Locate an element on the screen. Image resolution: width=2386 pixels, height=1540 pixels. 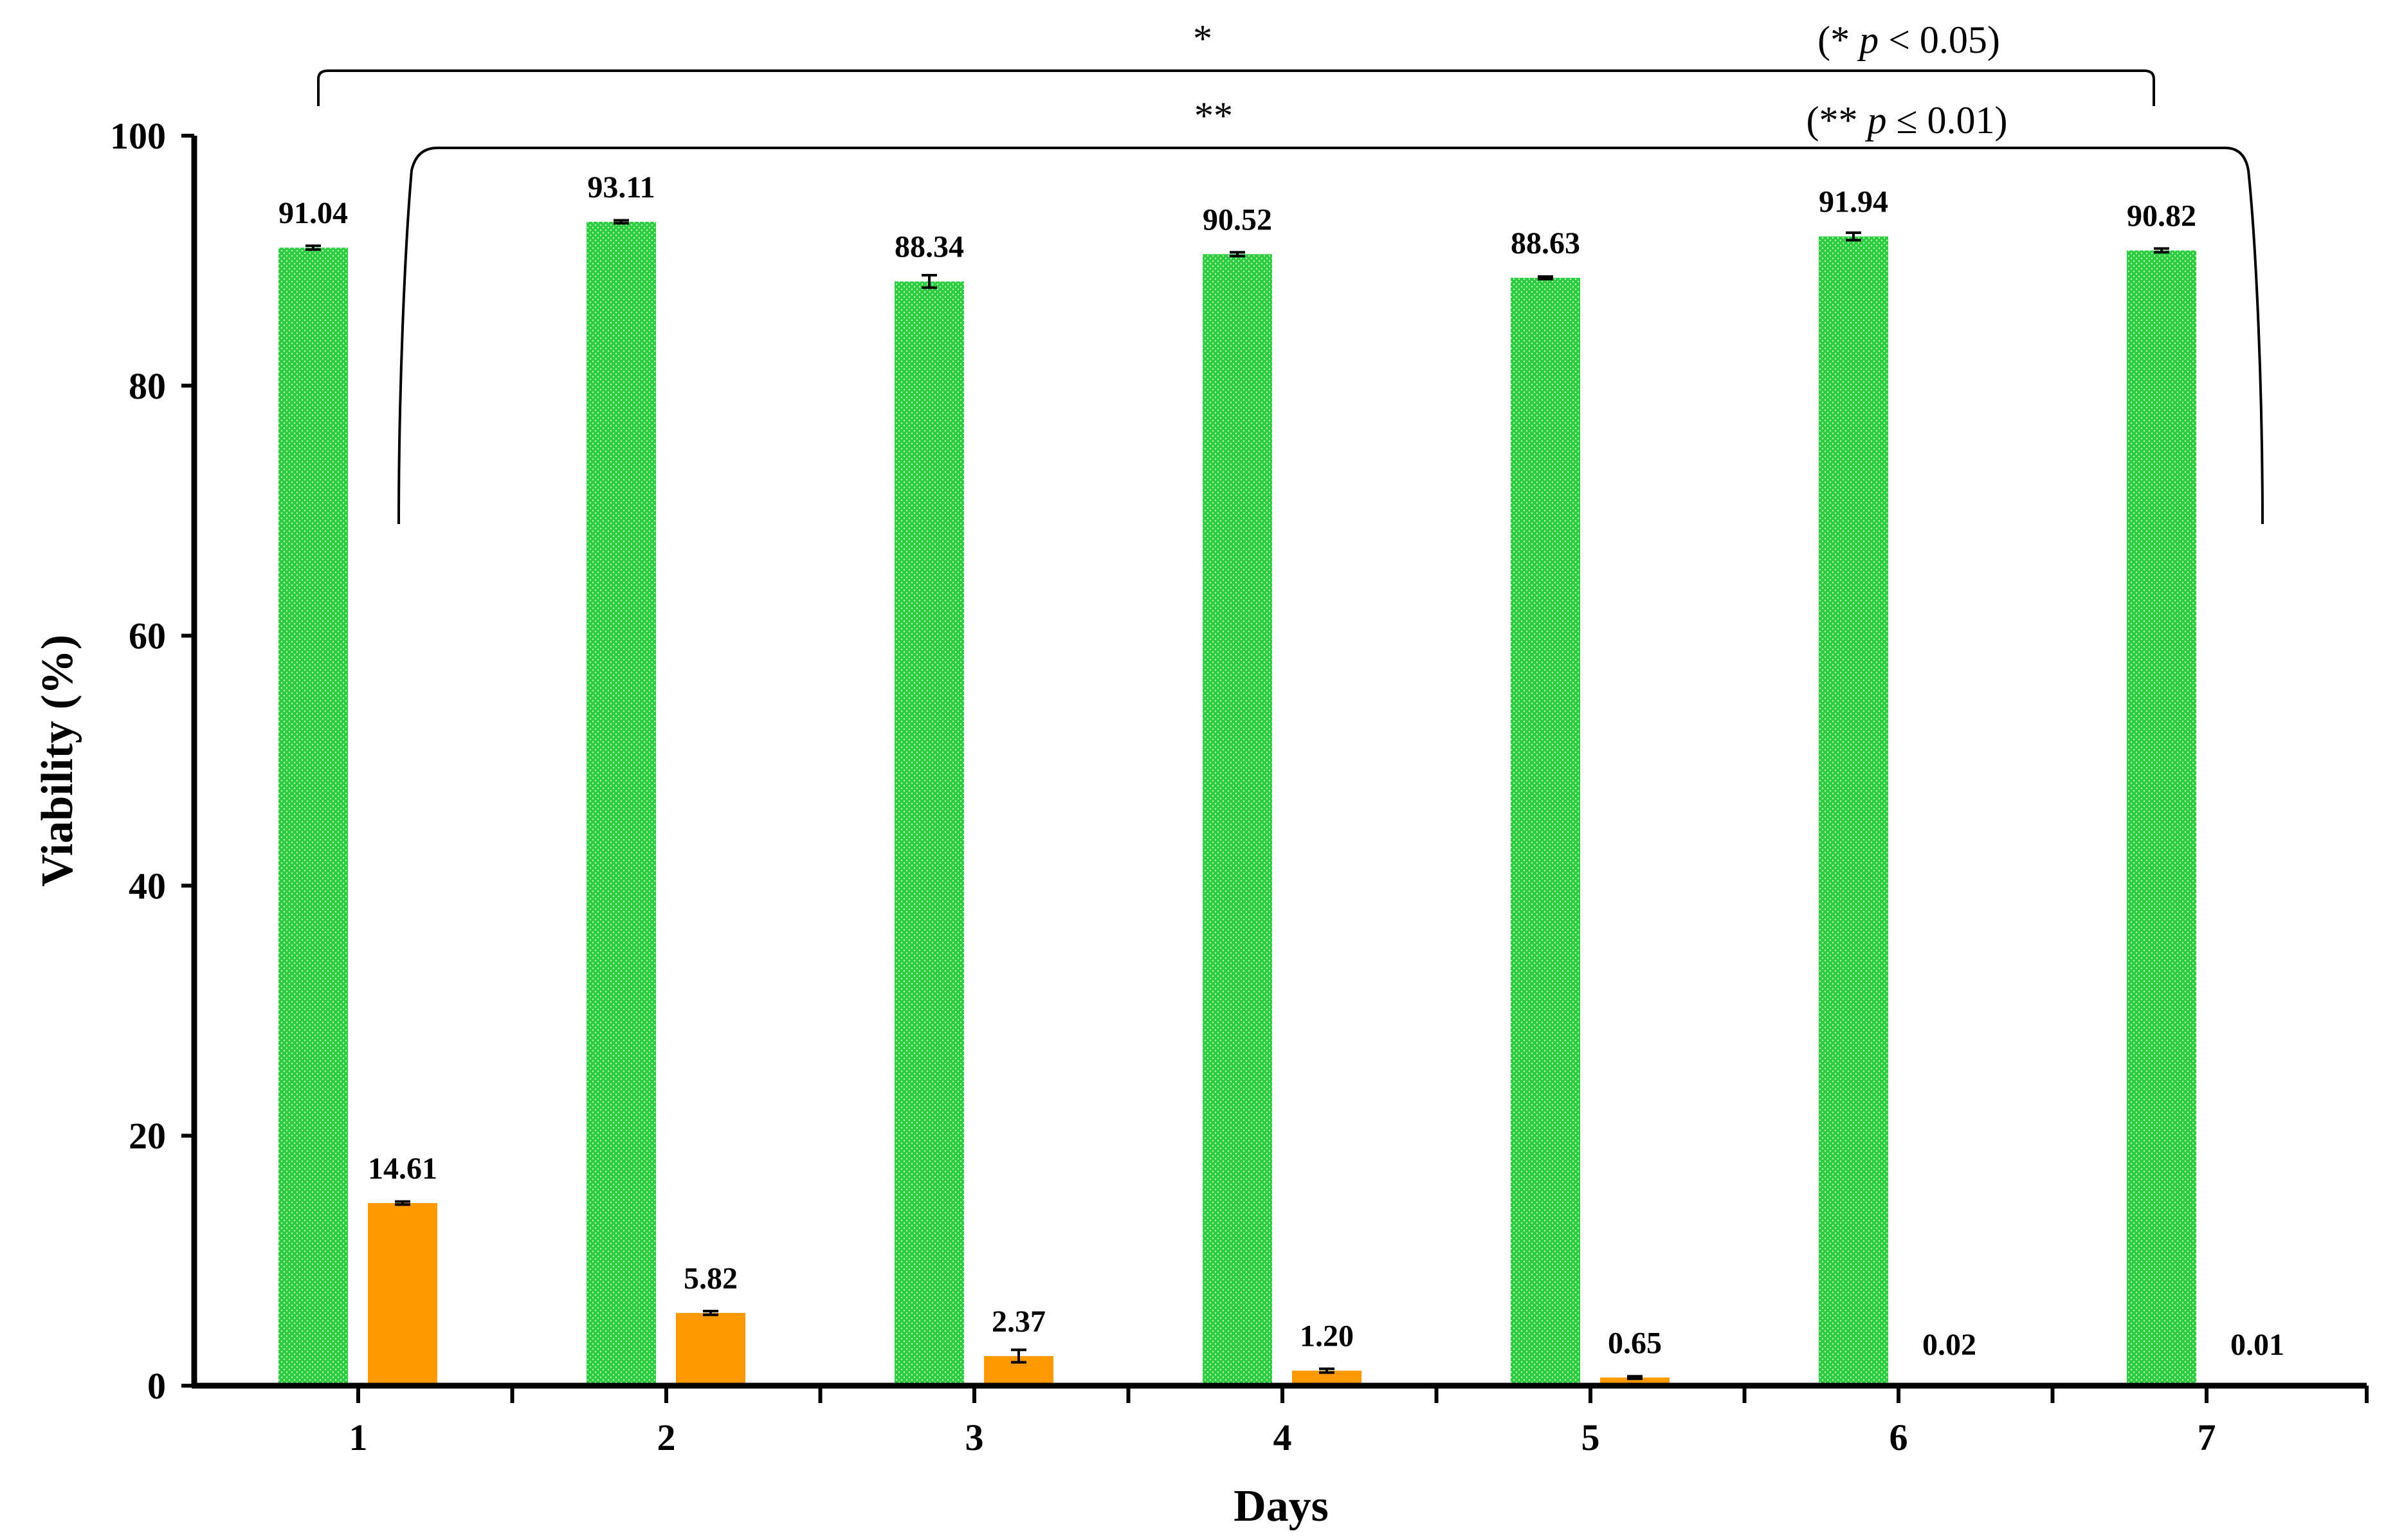
error-bar-series1-day7 is located at coordinates (2161, 250).